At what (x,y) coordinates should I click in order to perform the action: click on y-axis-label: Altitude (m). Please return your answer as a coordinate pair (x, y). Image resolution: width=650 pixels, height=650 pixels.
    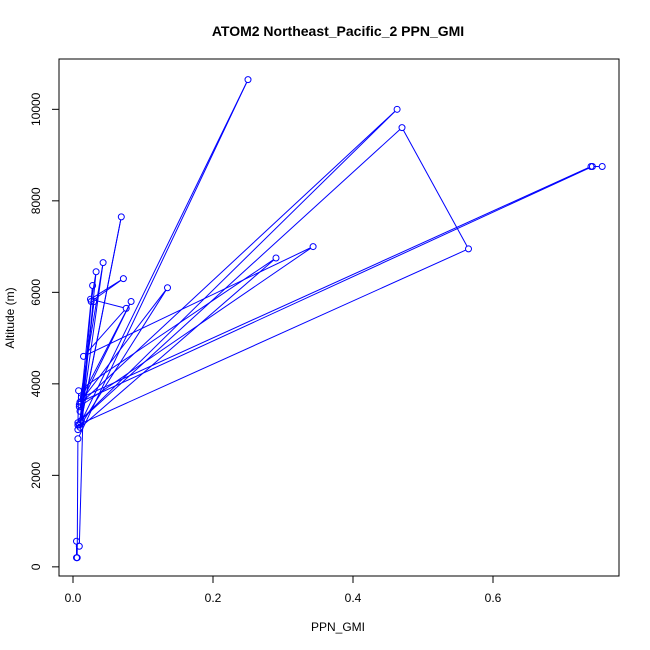
    Looking at the image, I should click on (10, 317).